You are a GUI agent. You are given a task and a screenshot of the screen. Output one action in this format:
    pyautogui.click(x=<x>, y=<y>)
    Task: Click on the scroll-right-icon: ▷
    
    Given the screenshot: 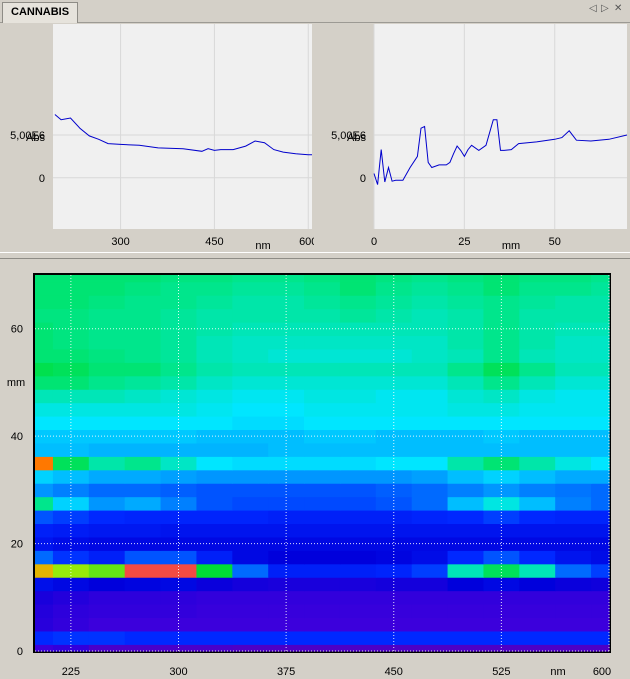 What is the action you would take?
    pyautogui.click(x=605, y=8)
    